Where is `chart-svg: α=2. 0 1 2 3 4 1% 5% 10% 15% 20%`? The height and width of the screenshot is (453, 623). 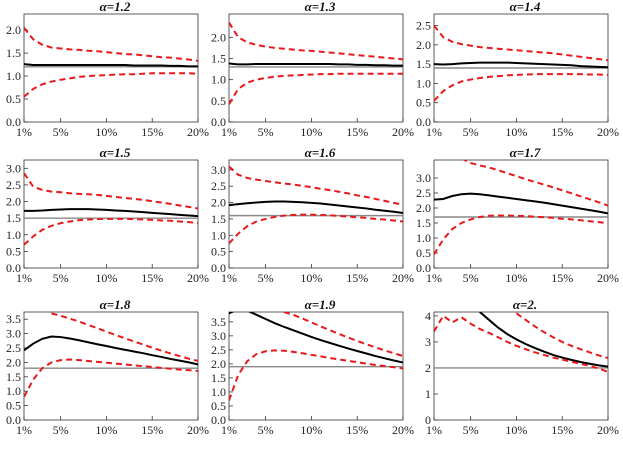 chart-svg: α=2. 0 1 2 3 4 1% 5% 10% 15% 20% is located at coordinates (522, 367).